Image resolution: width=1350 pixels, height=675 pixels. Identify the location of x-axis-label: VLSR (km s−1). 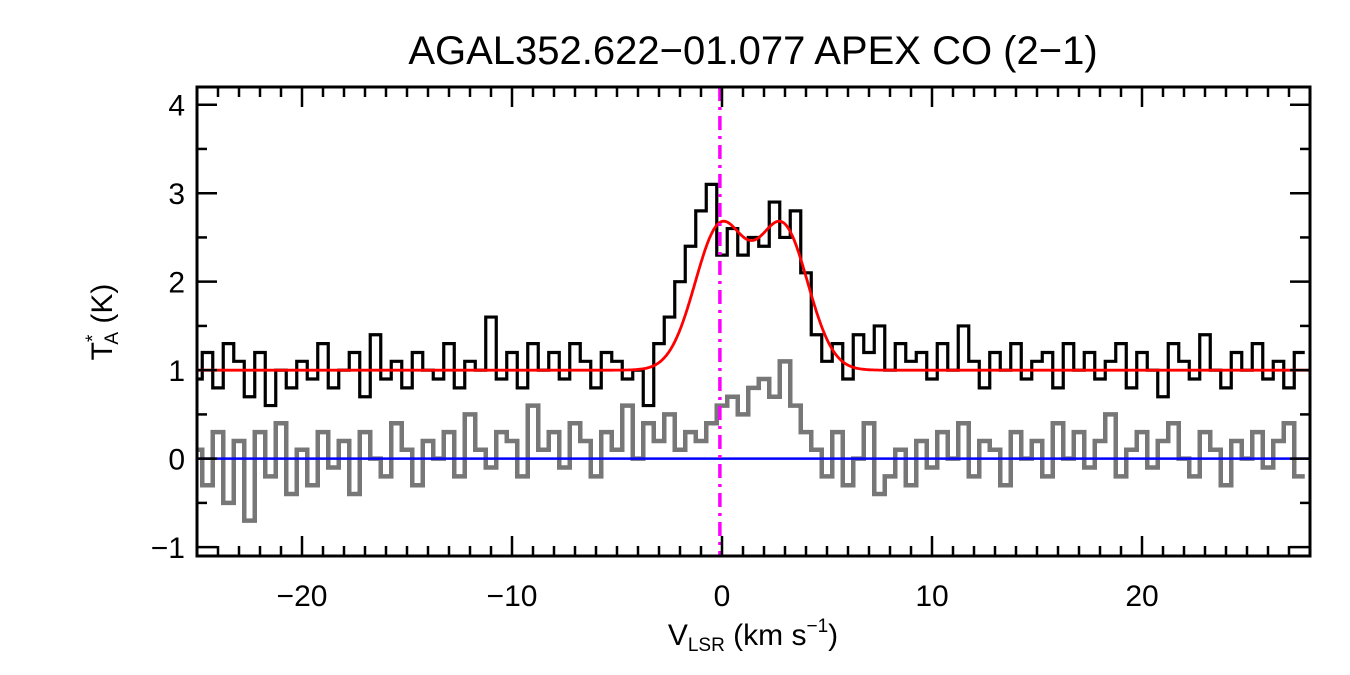
(753, 636).